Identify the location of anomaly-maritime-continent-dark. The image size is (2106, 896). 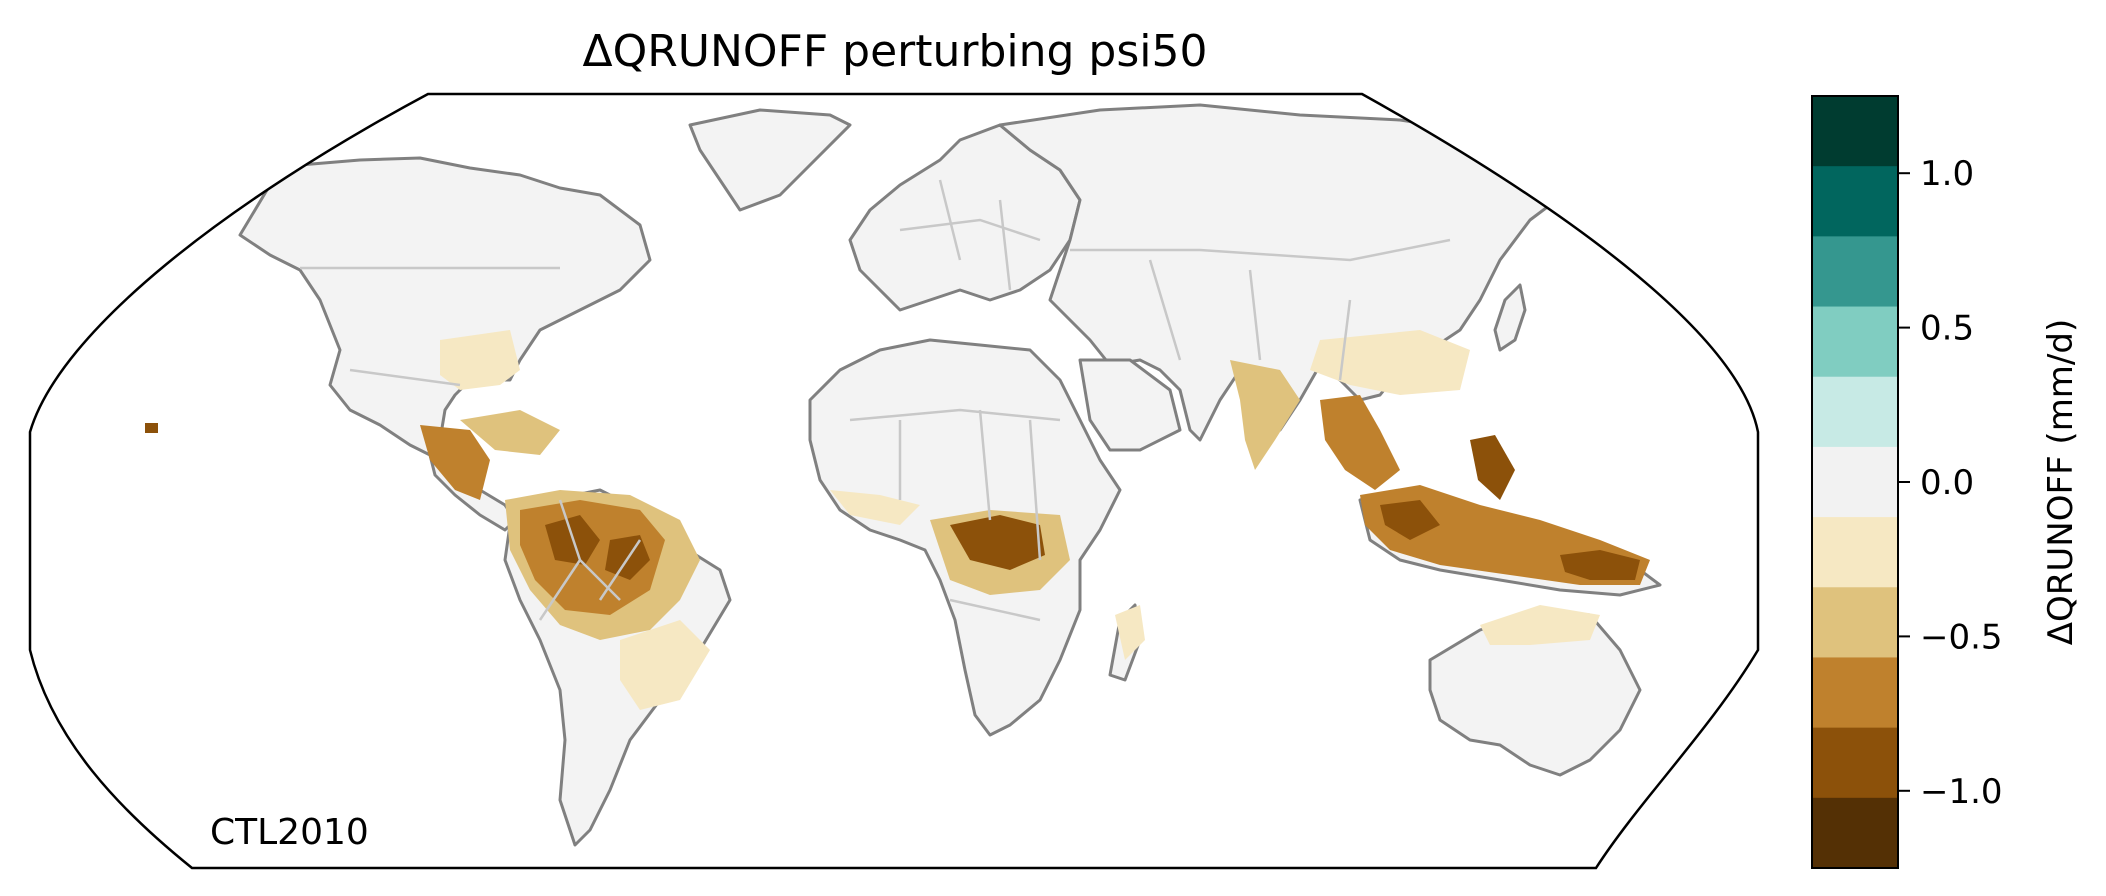
(1410, 520).